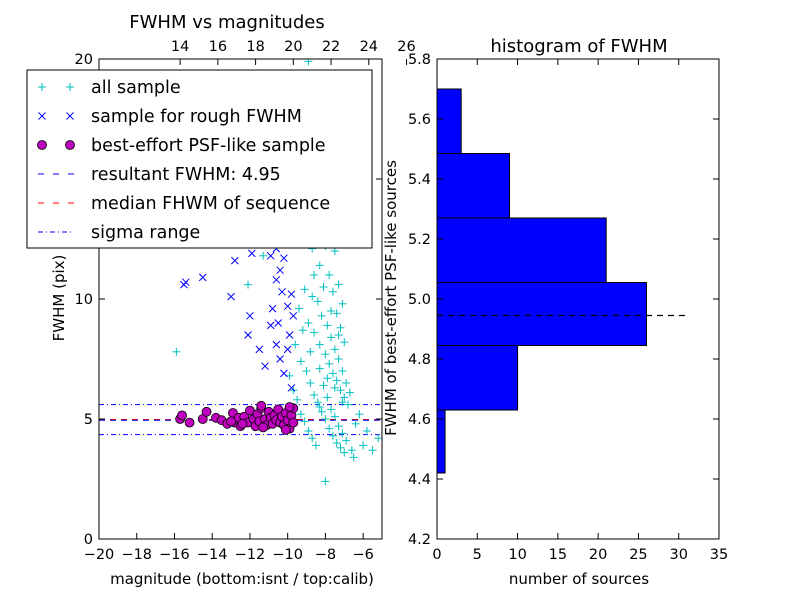  What do you see at coordinates (88, 540) in the screenshot?
I see `left-y-tick-label: 0` at bounding box center [88, 540].